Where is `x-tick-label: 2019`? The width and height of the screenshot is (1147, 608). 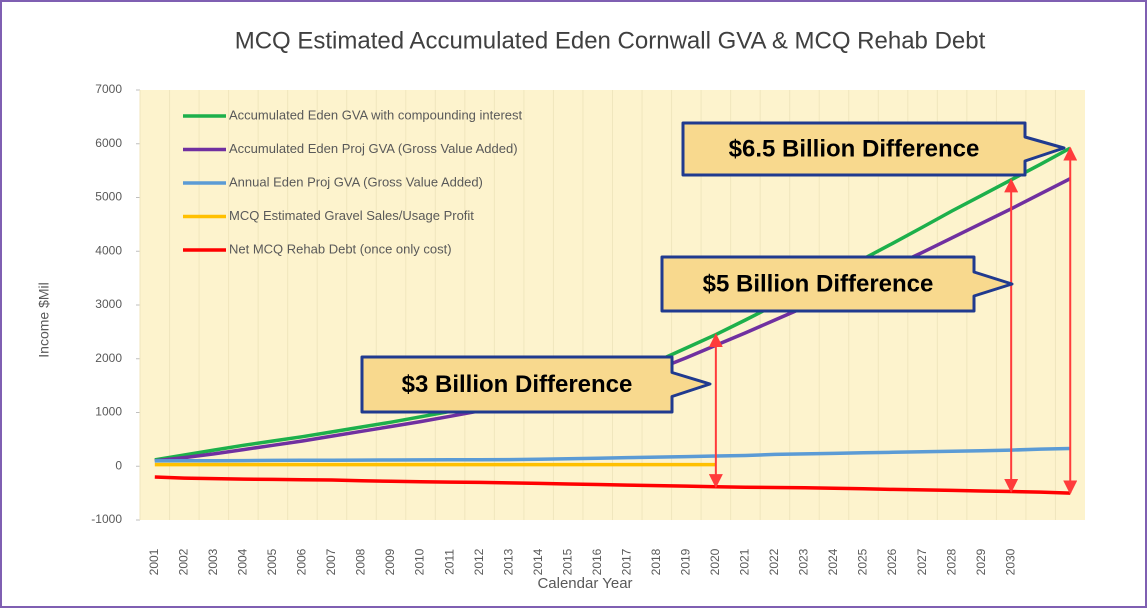
x-tick-label: 2019 is located at coordinates (686, 561).